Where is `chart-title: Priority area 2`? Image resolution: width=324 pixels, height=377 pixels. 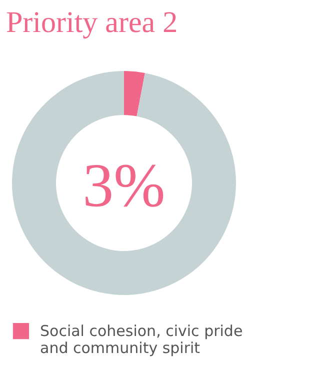 chart-title: Priority area 2 is located at coordinates (92, 22).